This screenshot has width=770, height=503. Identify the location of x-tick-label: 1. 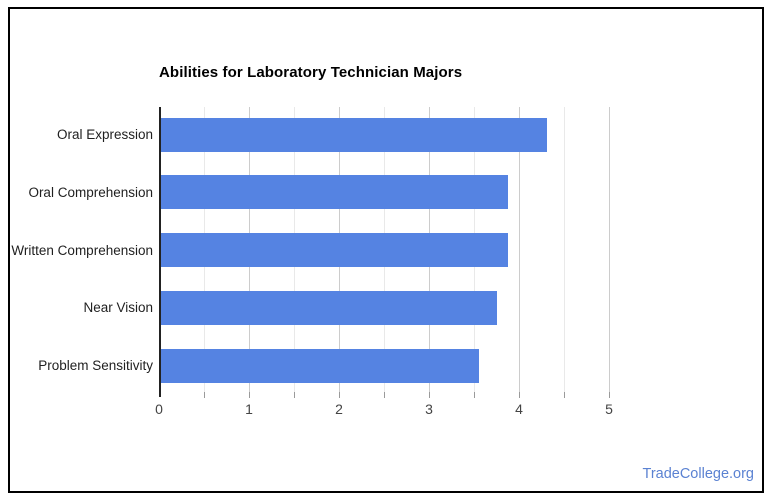
(249, 409).